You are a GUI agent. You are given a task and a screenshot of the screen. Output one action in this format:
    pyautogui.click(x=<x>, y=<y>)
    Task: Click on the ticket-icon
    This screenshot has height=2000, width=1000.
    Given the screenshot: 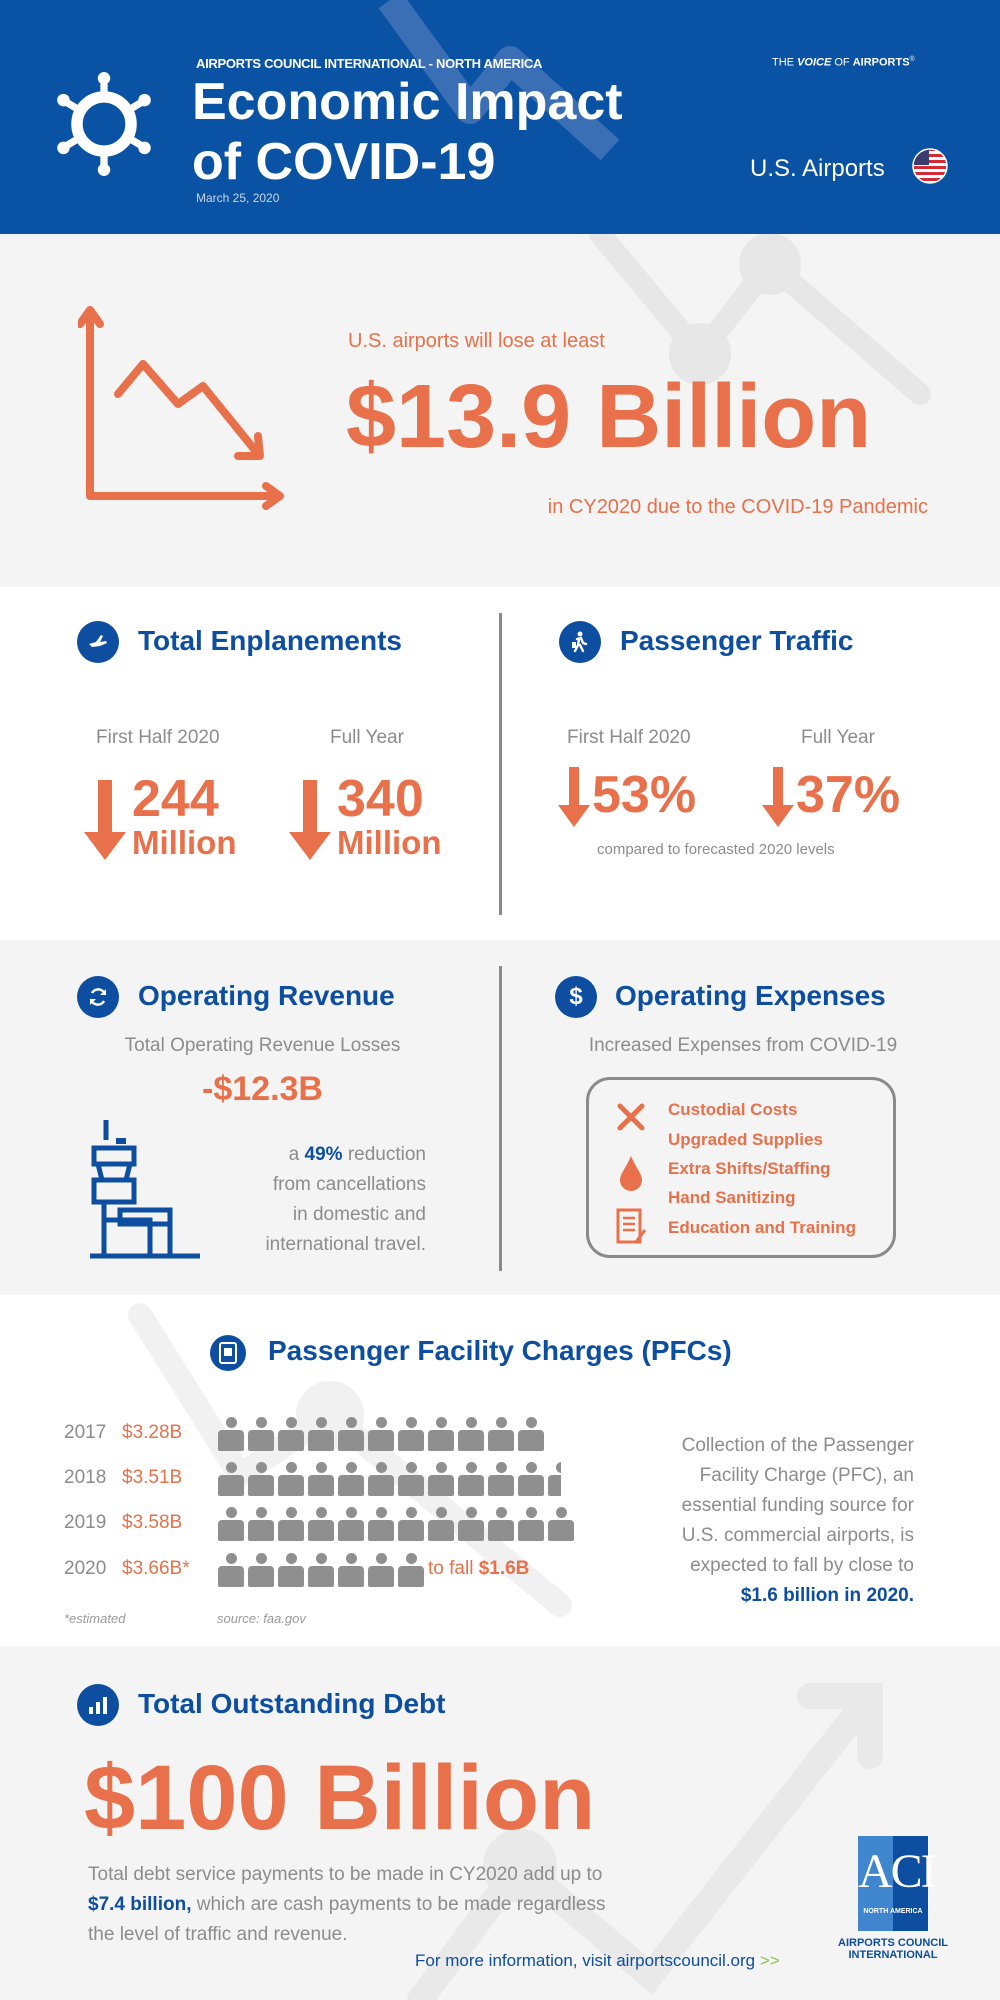 What is the action you would take?
    pyautogui.click(x=228, y=1353)
    